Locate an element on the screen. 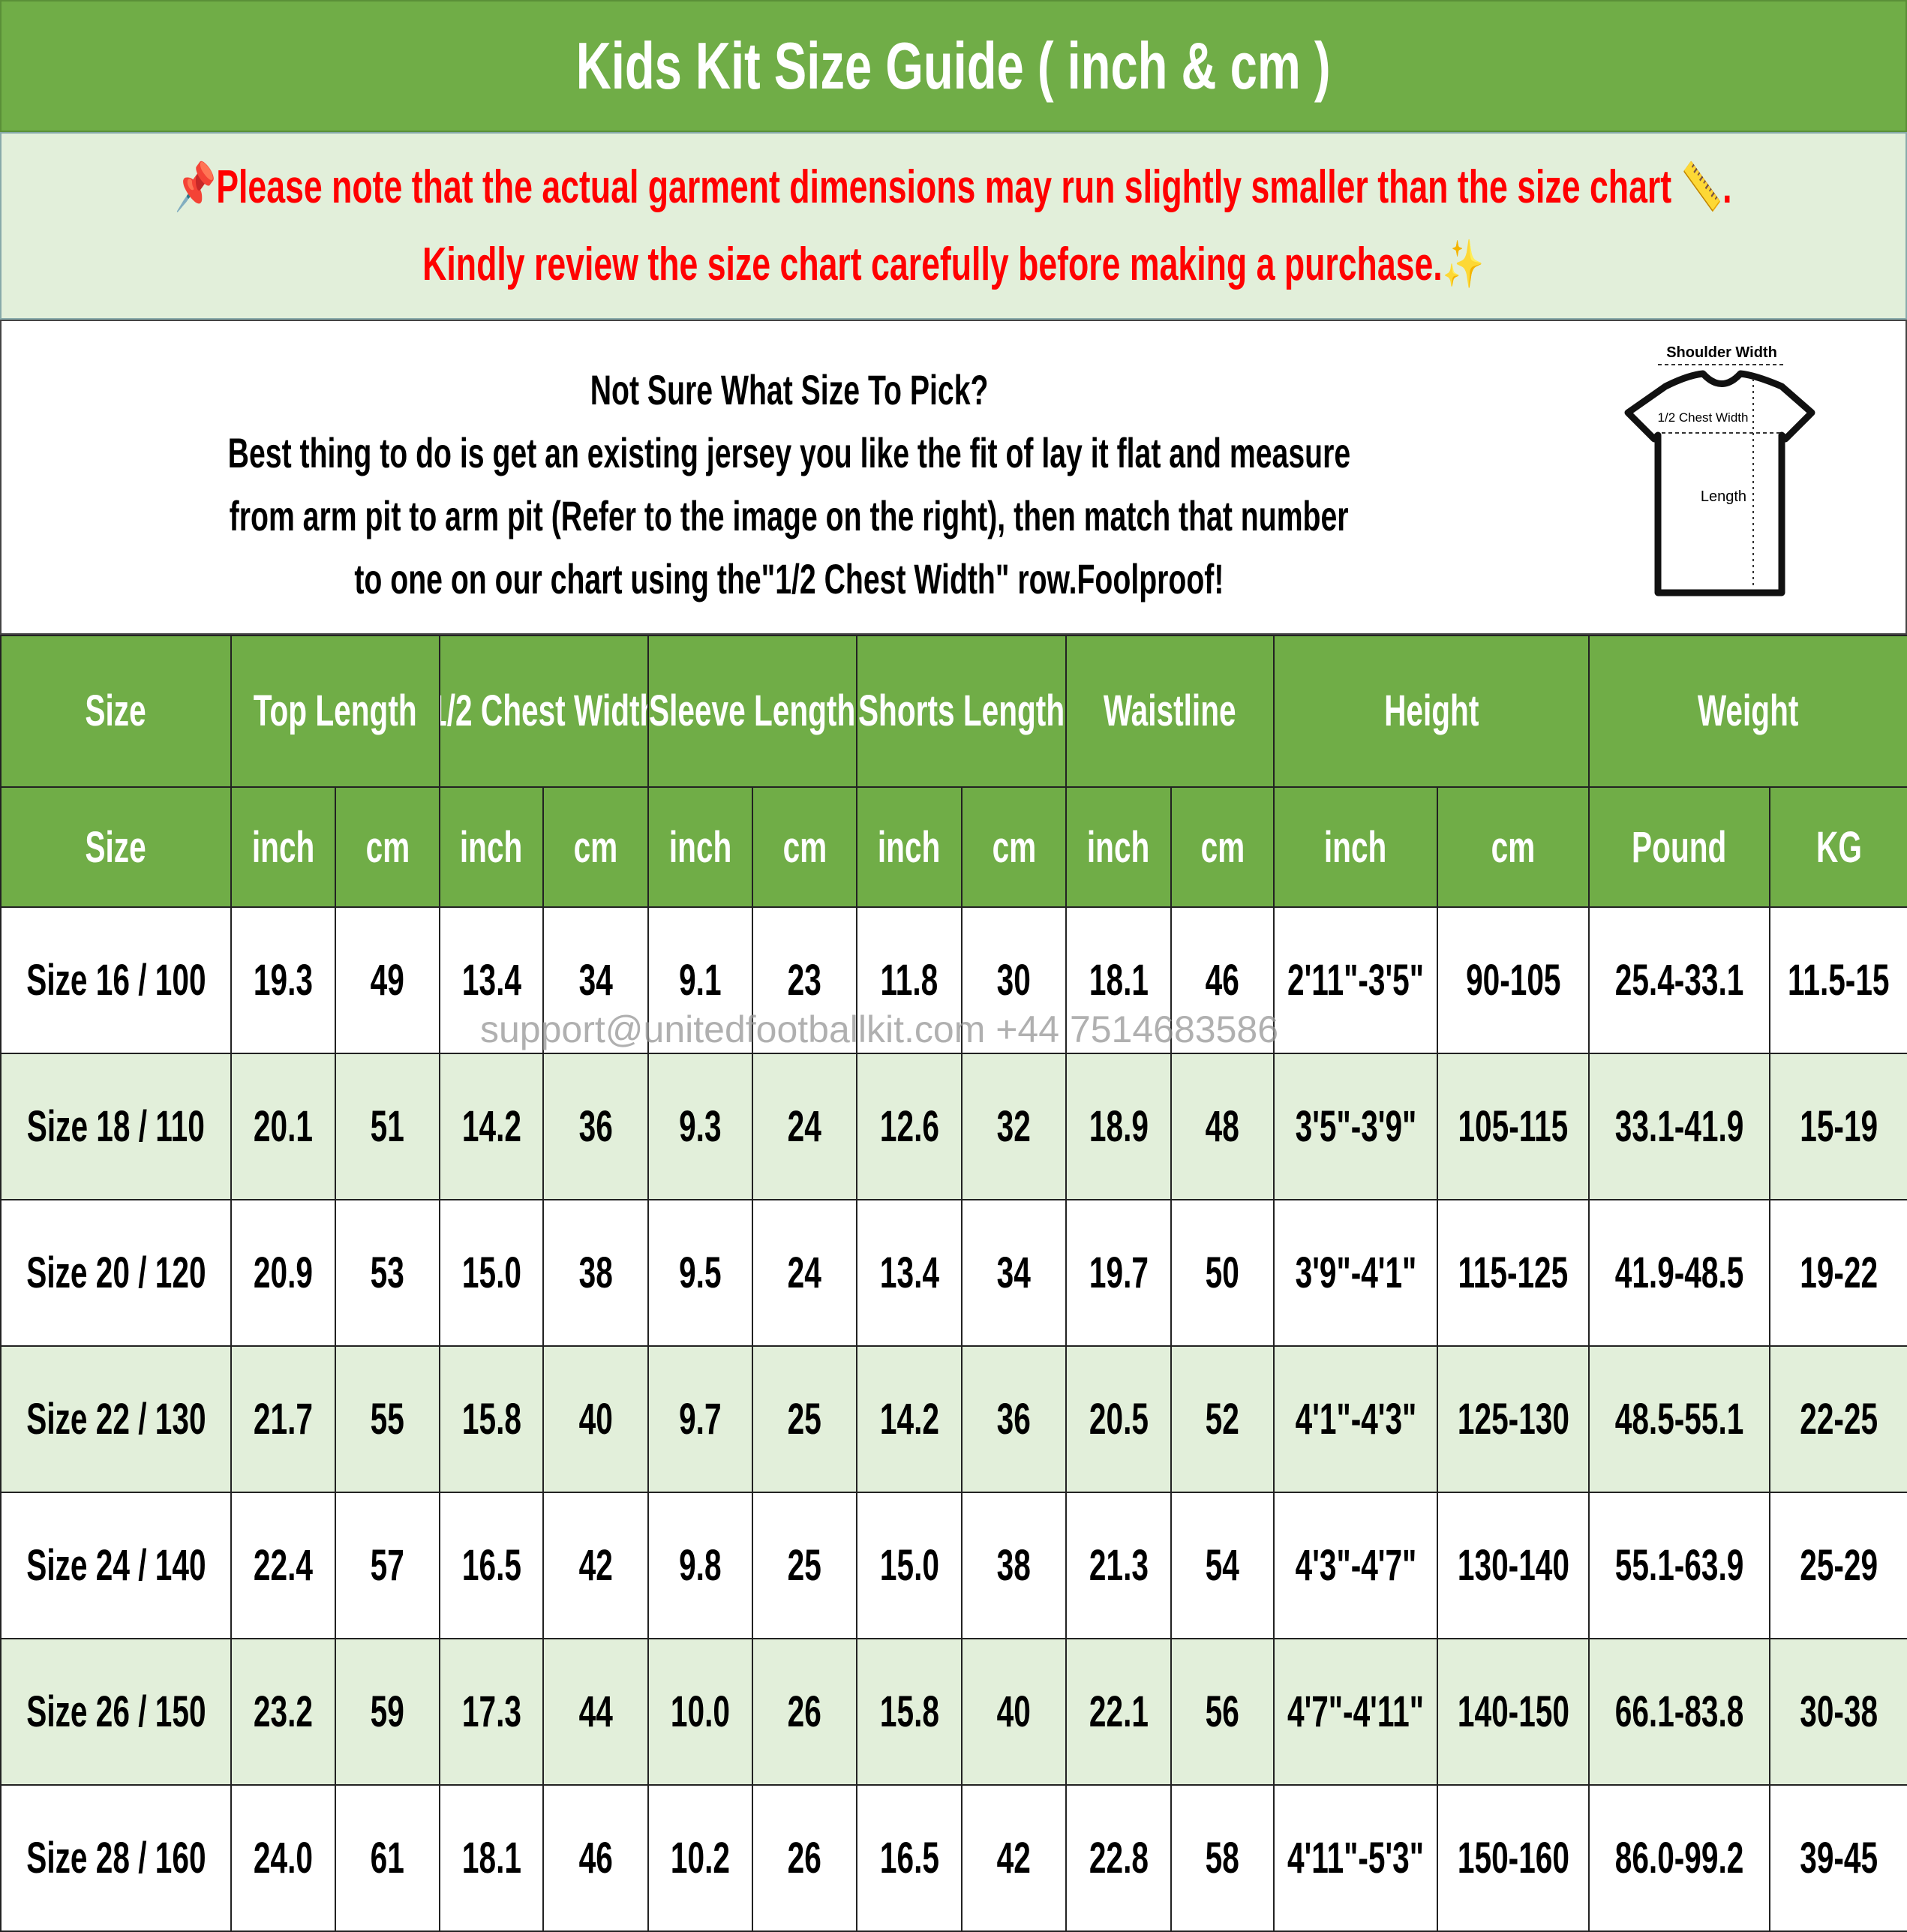 This screenshot has height=1932, width=1907. value-cell-text: 21.3 is located at coordinates (1119, 1566).